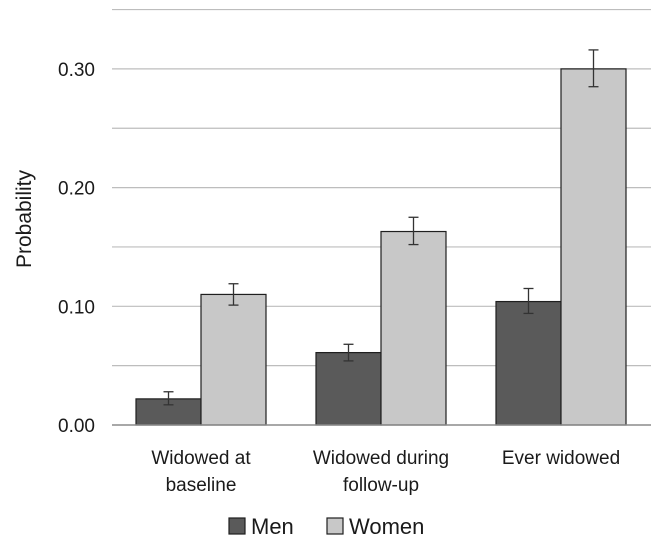  Describe the element at coordinates (201, 458) in the screenshot. I see `category-label-line: Widowed at` at that location.